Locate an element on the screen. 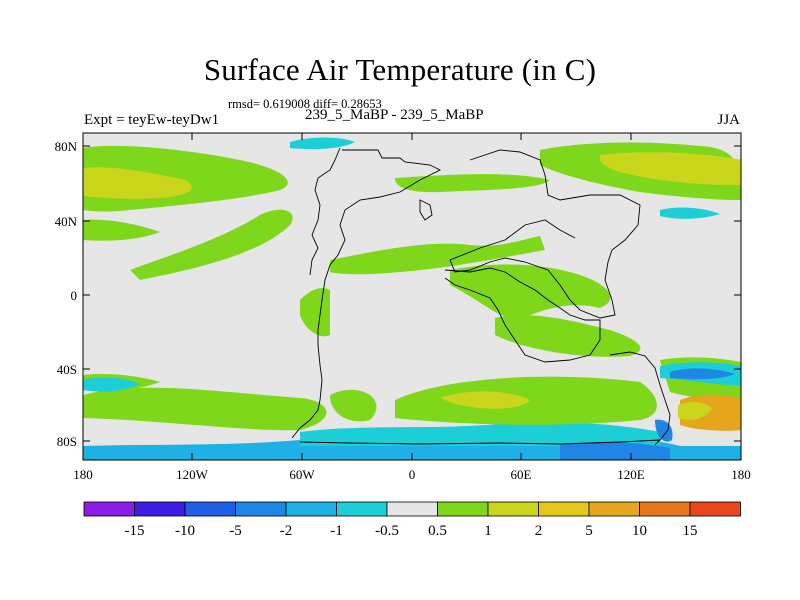 Image resolution: width=800 pixels, height=600 pixels. africa-india-green is located at coordinates (530, 292).